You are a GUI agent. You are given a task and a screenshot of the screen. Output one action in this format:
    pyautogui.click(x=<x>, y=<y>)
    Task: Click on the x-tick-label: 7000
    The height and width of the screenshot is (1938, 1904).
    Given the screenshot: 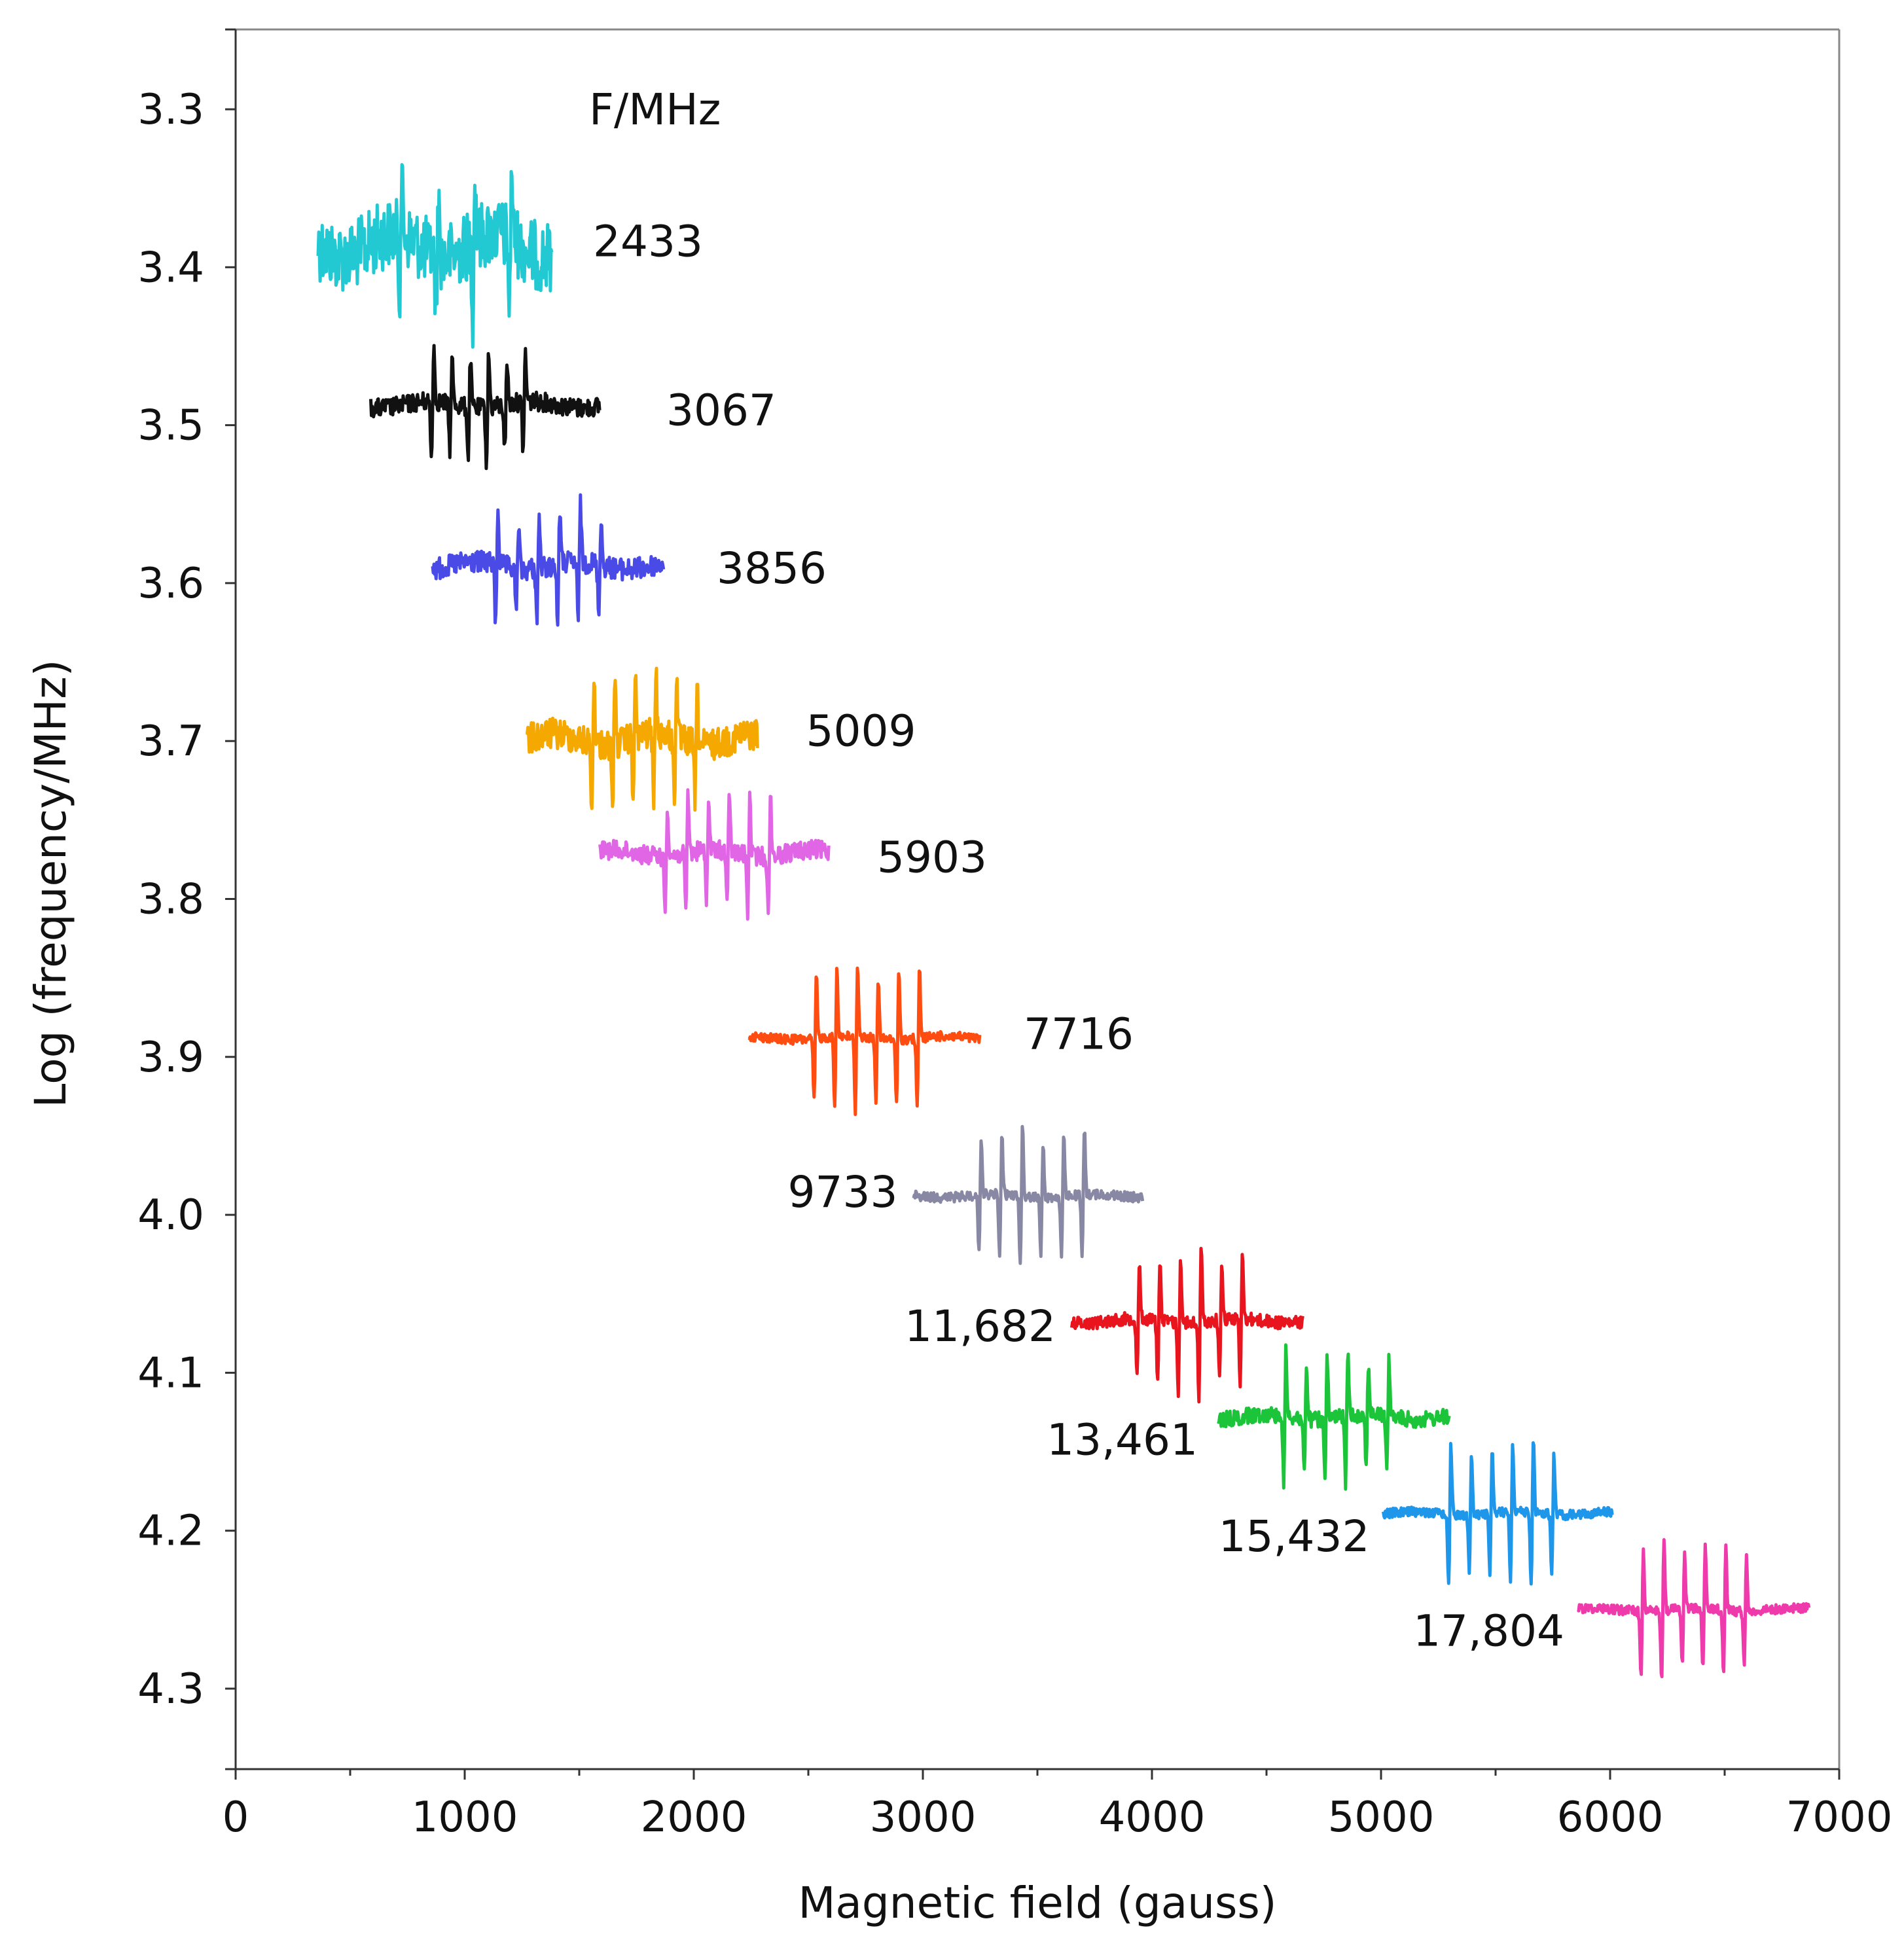 What is the action you would take?
    pyautogui.click(x=1839, y=1817)
    